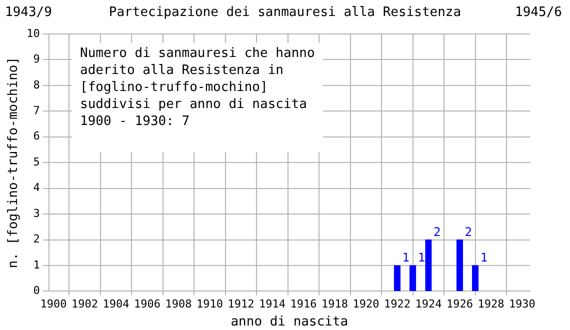 Image resolution: width=570 pixels, height=330 pixels. I want to click on x-tick-label: 1930, so click(522, 304).